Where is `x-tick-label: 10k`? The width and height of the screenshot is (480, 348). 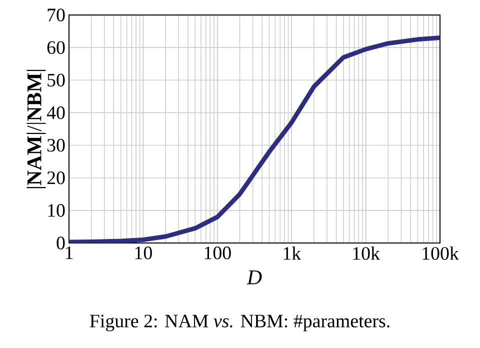
x-tick-label: 10k is located at coordinates (366, 253).